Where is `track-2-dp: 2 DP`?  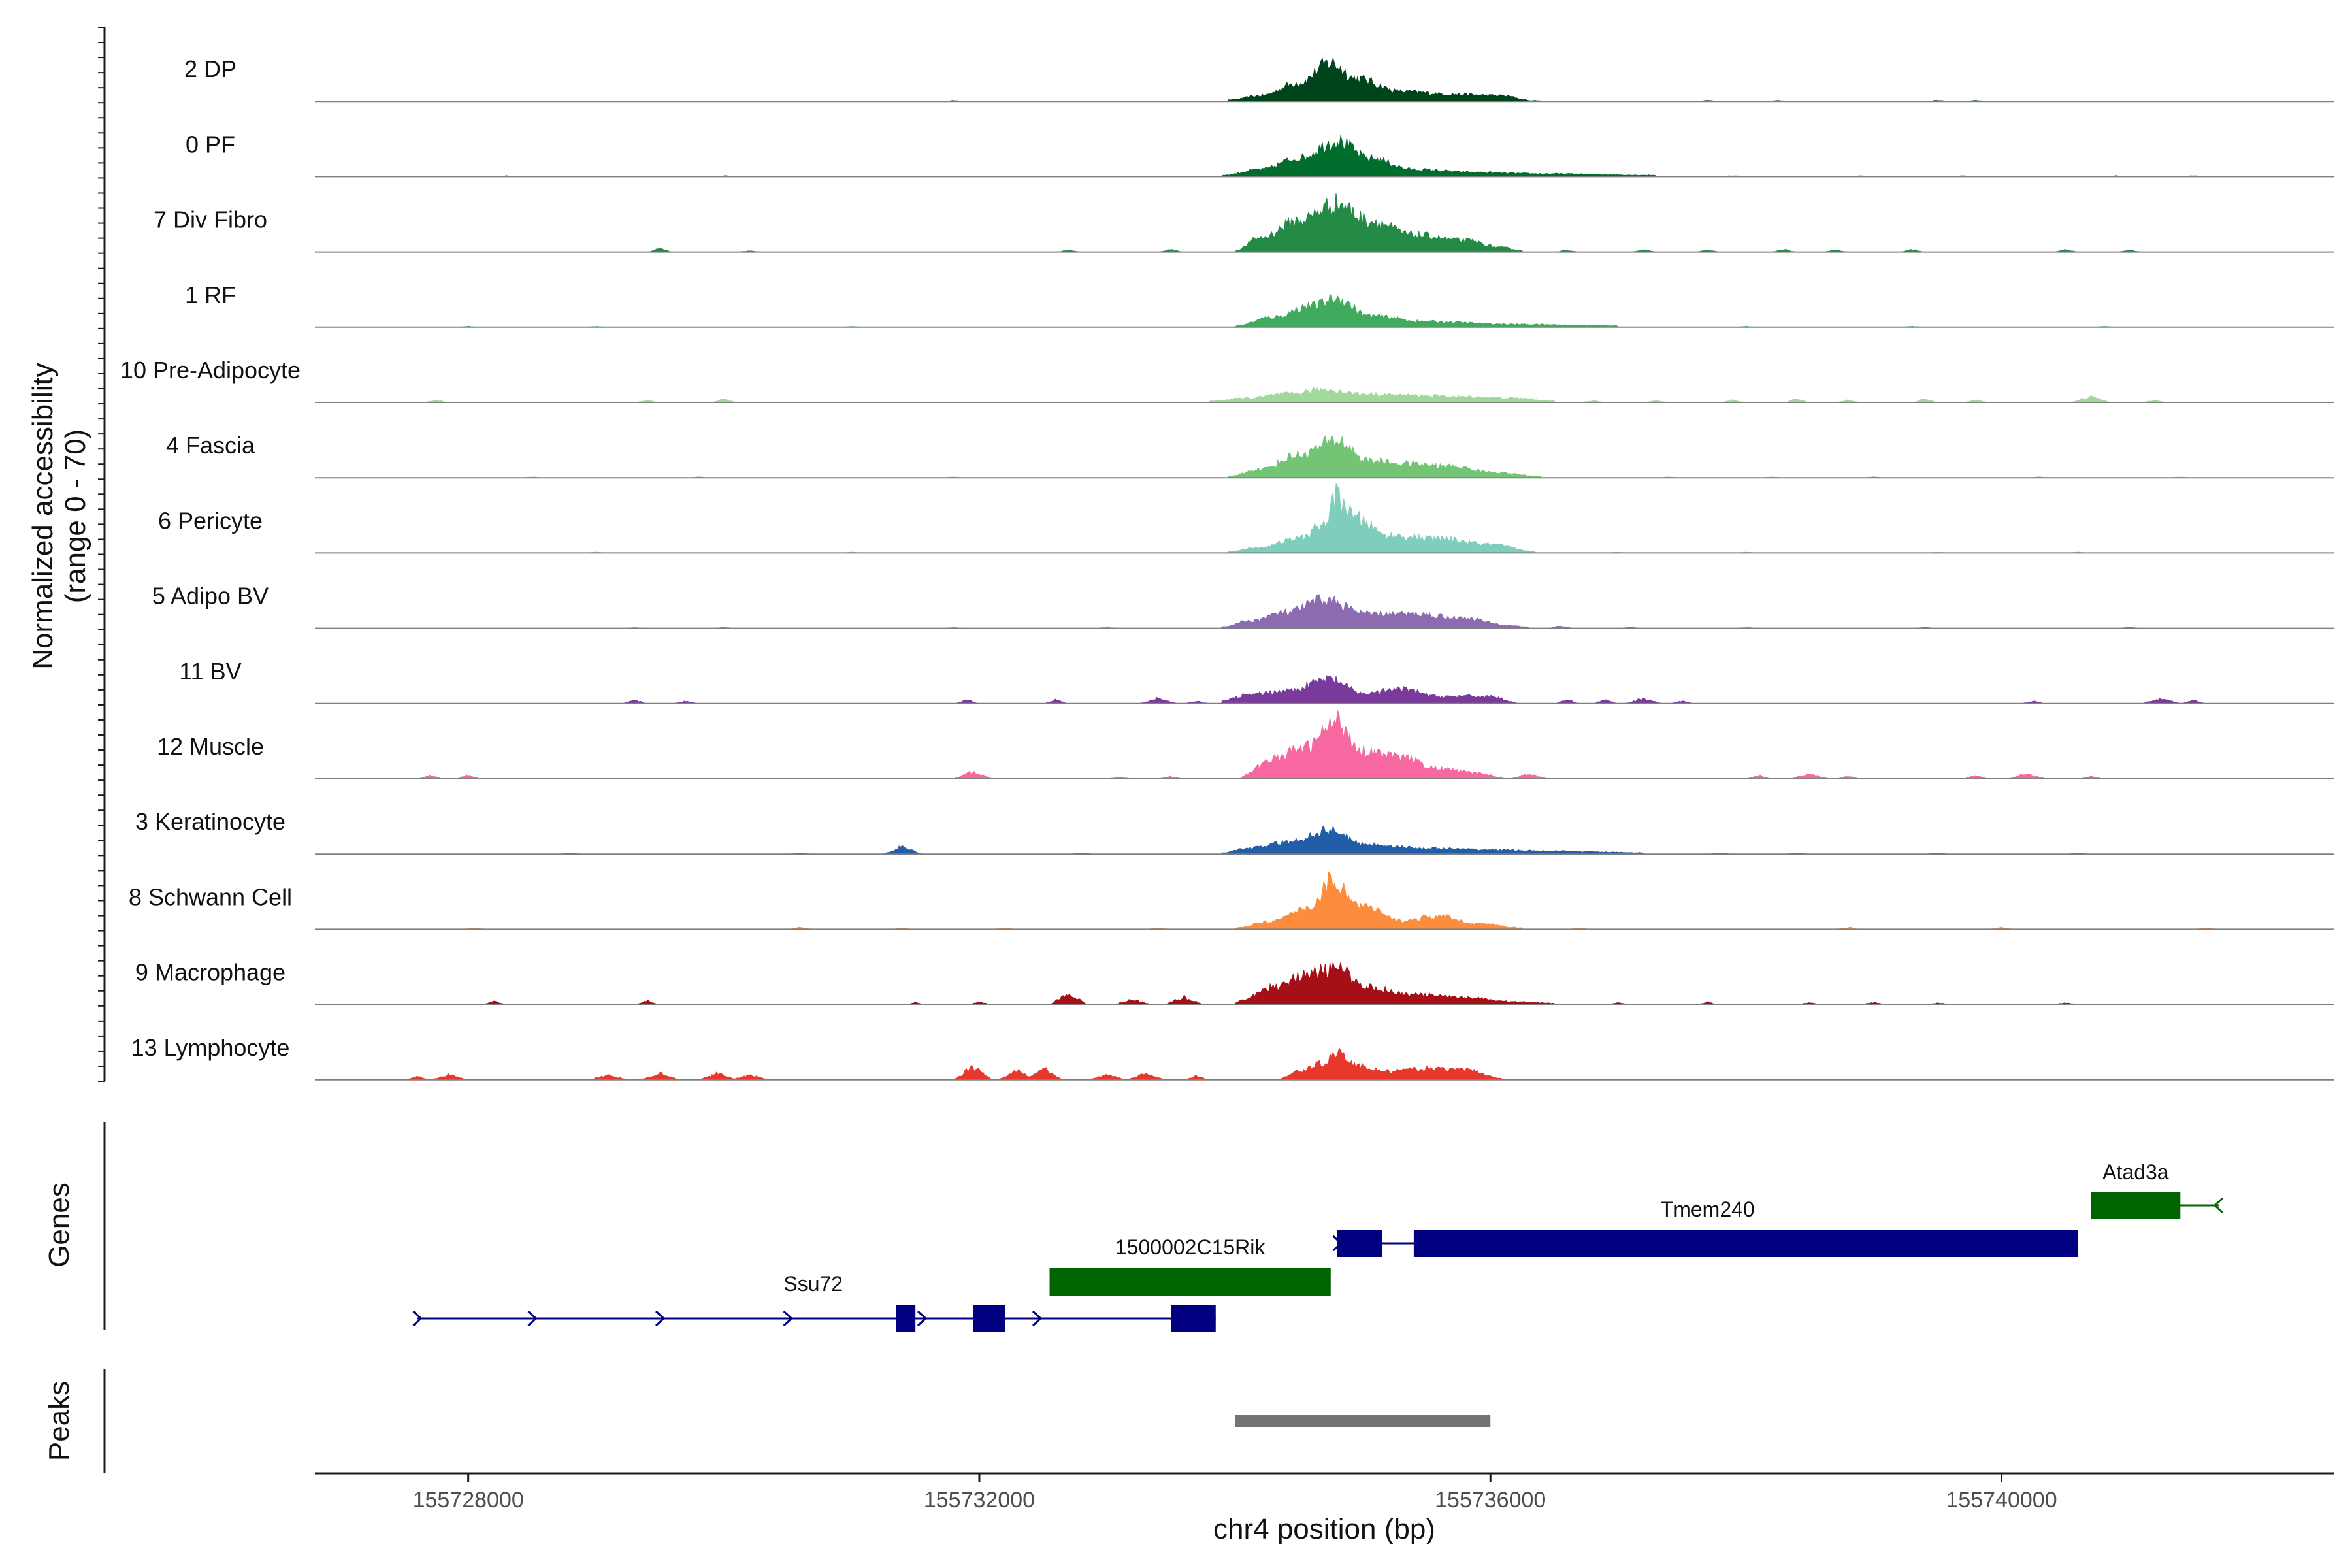
track-2-dp: 2 DP is located at coordinates (1259, 79).